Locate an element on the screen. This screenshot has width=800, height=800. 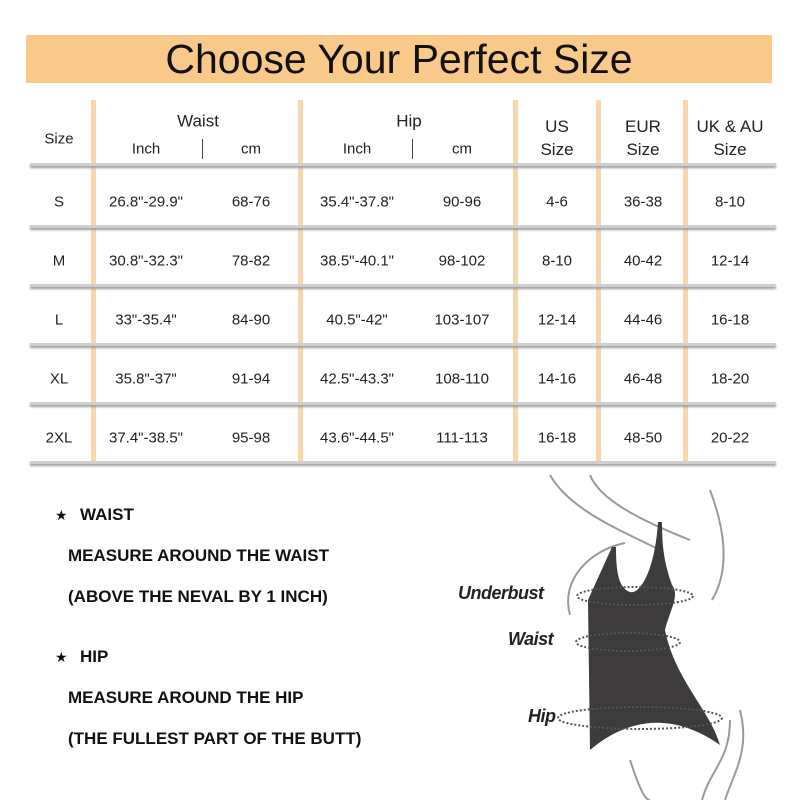
cell-eur: 40-42 is located at coordinates (643, 261).